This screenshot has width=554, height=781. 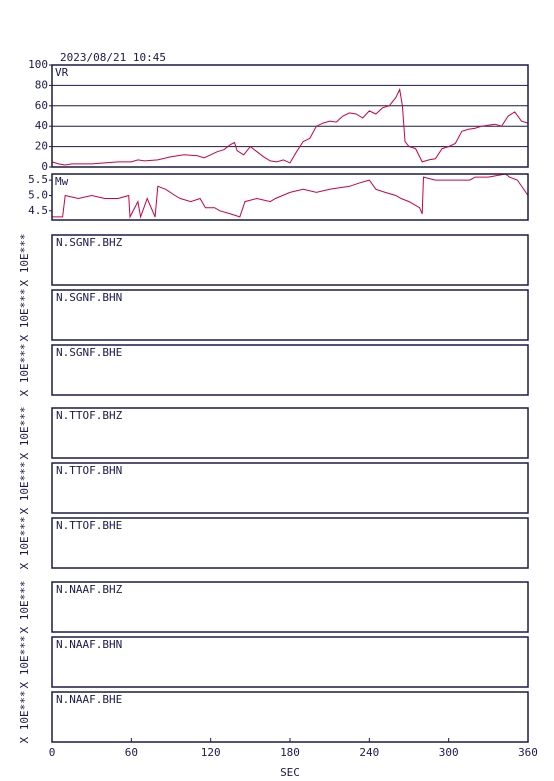 I want to click on trace-label: N.SGNF.BHZ, so click(x=89, y=242).